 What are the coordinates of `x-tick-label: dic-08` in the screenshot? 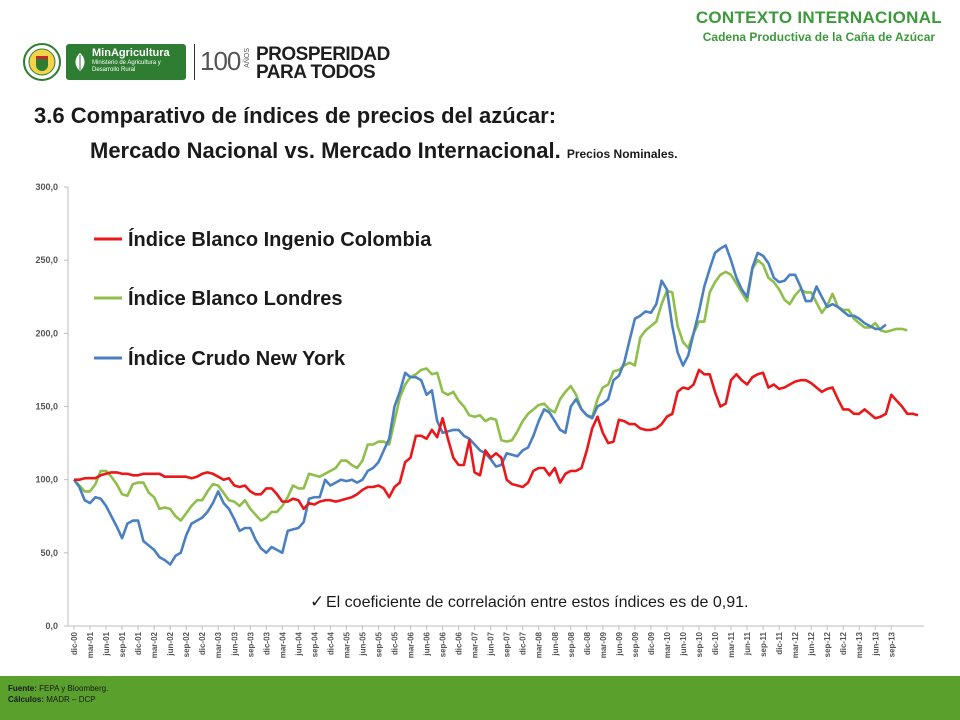 It's located at (587, 643).